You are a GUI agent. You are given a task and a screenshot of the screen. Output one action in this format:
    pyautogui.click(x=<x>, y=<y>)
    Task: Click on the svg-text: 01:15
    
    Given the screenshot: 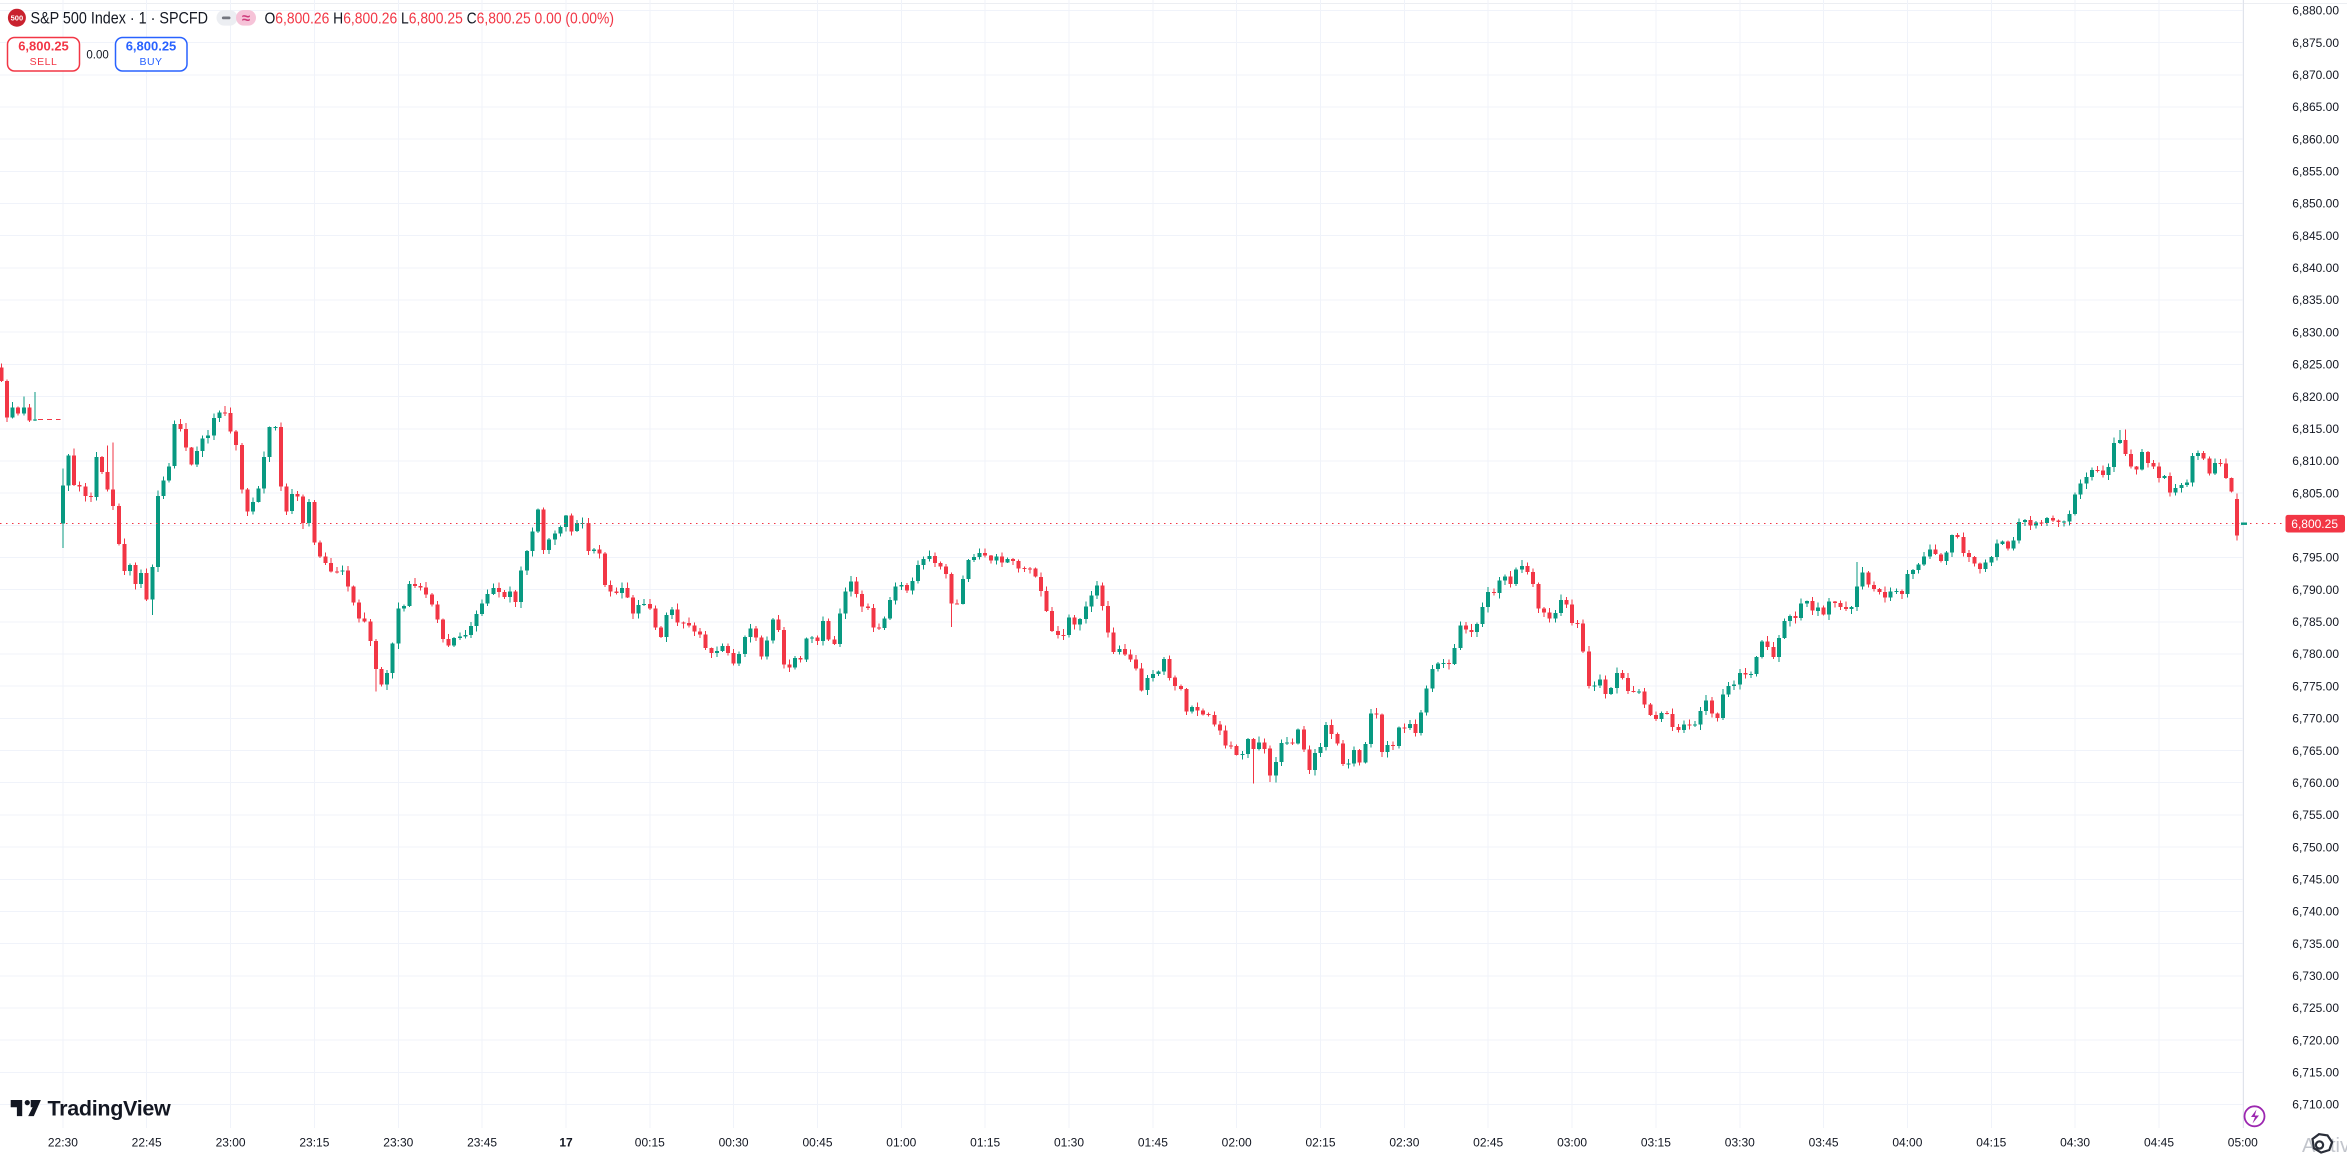 What is the action you would take?
    pyautogui.click(x=985, y=1143)
    